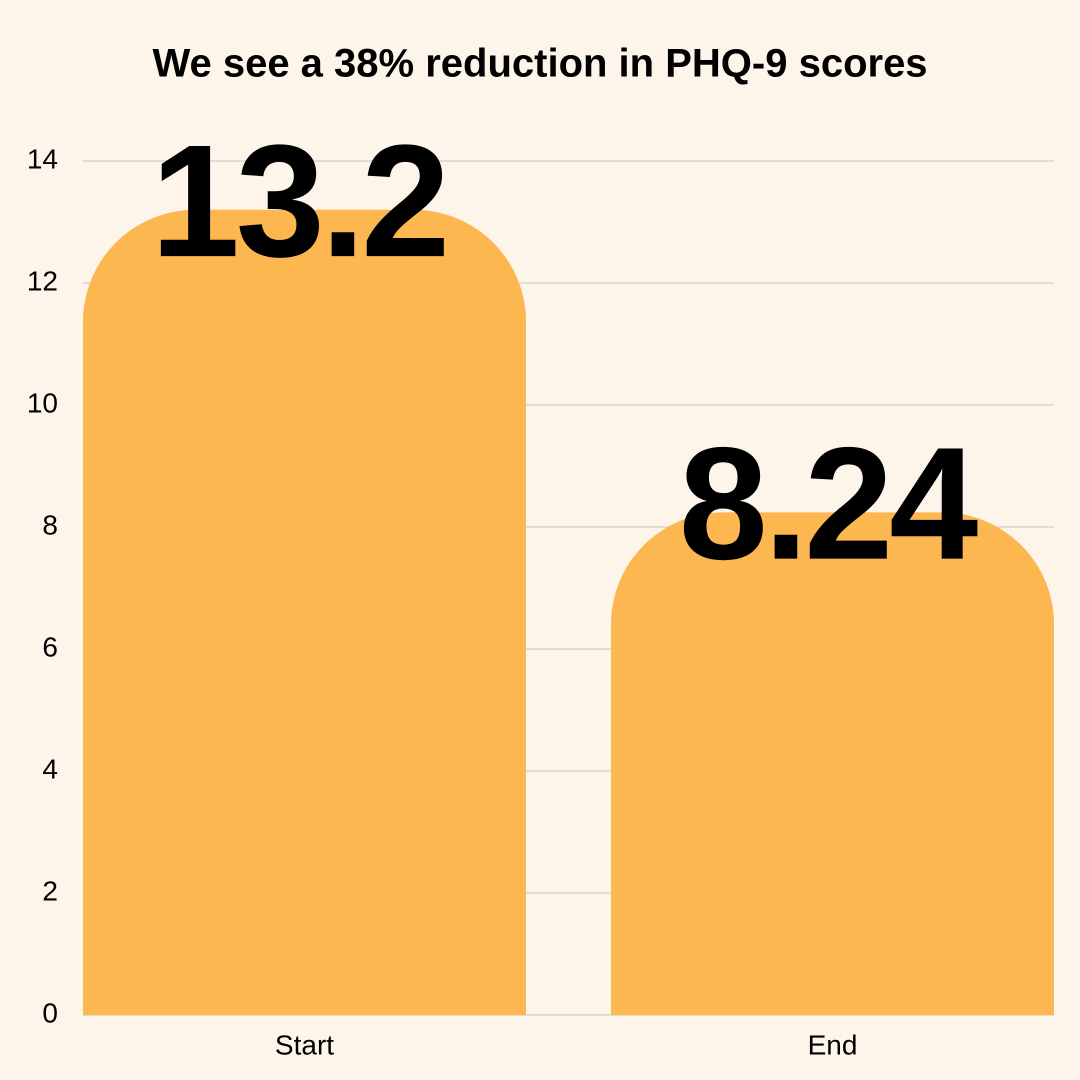  I want to click on y-tick-label: 2, so click(50, 890).